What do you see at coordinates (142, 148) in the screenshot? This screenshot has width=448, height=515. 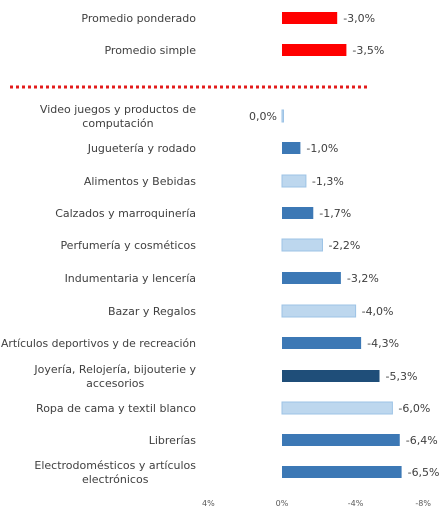 I see `category-label: Juguetería y rodado` at bounding box center [142, 148].